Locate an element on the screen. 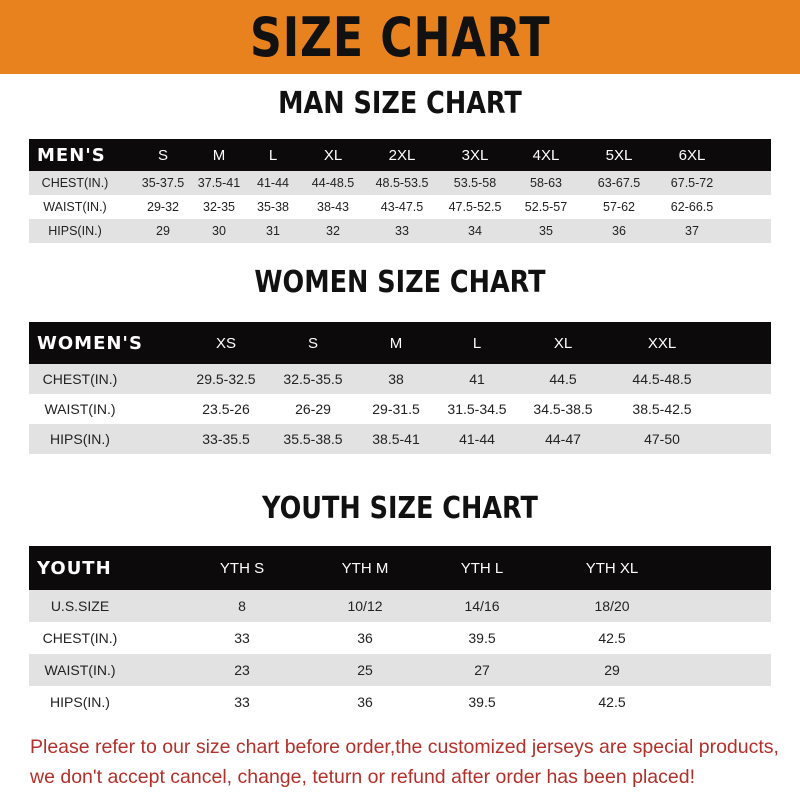 The image size is (800, 800). table-cell: 35-38 is located at coordinates (273, 207).